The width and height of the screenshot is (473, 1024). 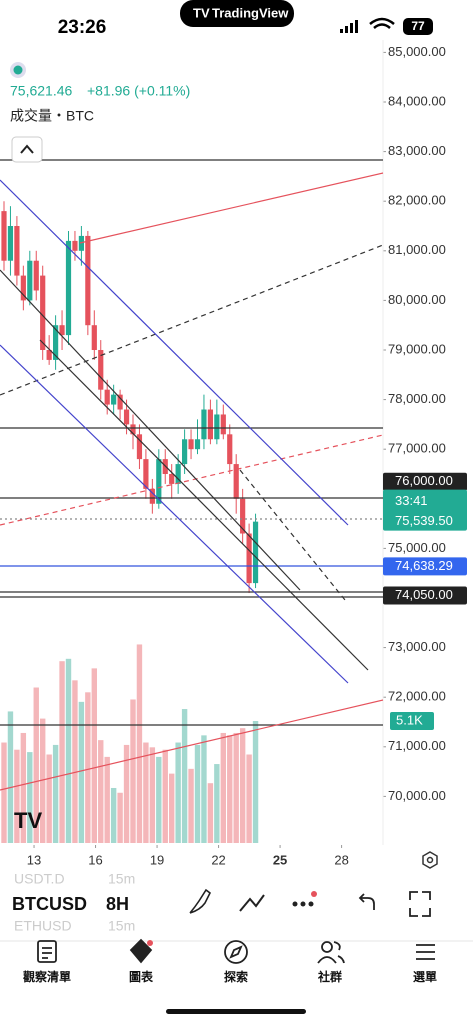 I want to click on price-tag-label: 74,638.29, so click(x=424, y=565).